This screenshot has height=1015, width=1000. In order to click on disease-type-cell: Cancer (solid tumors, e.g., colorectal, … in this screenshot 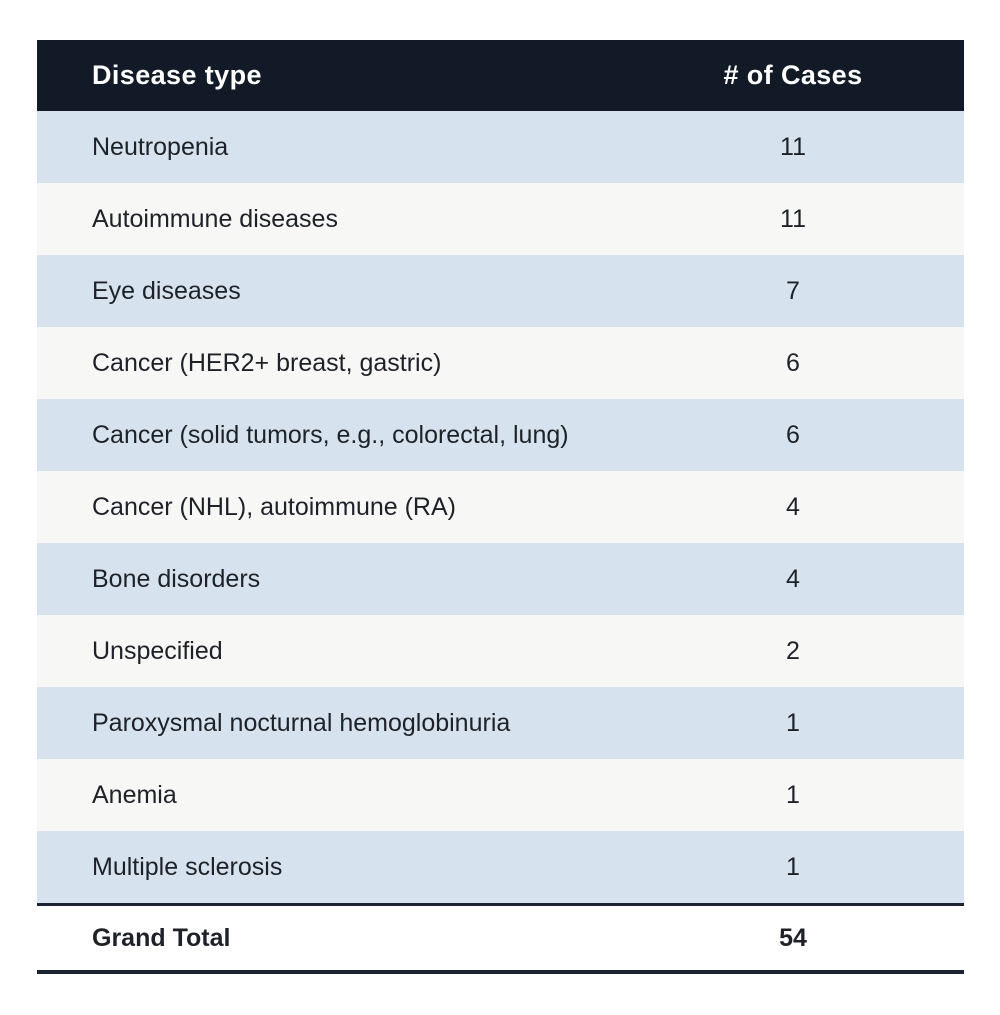, I will do `click(330, 434)`.